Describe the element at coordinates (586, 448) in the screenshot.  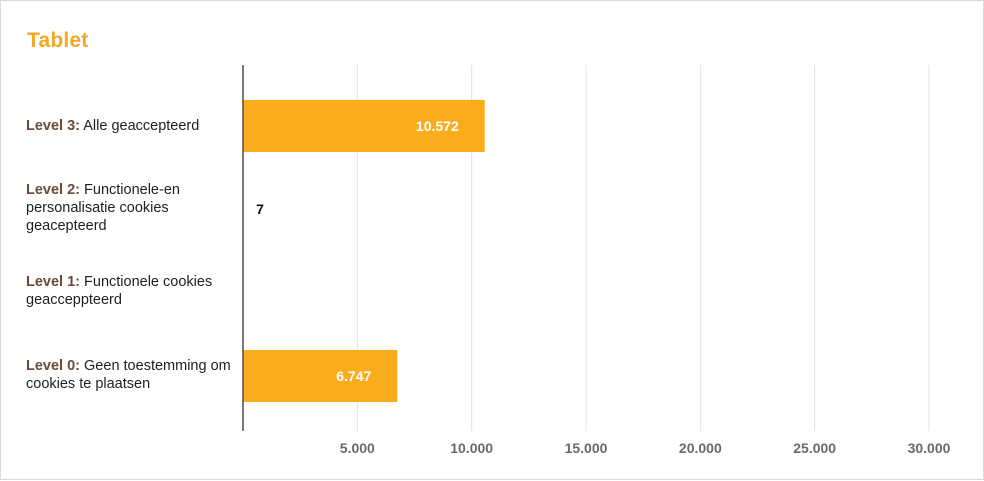
I see `x-tick-label: 15.000` at that location.